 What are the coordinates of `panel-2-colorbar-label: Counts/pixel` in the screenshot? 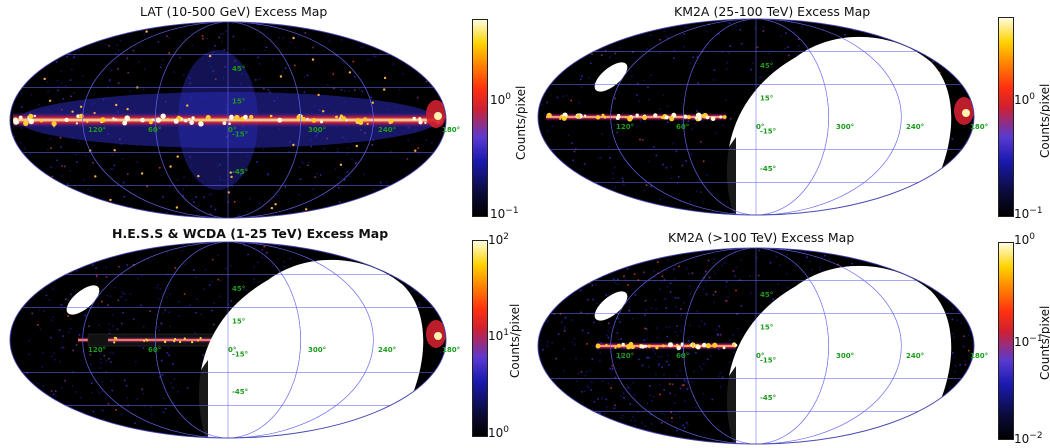 It's located at (1044, 120).